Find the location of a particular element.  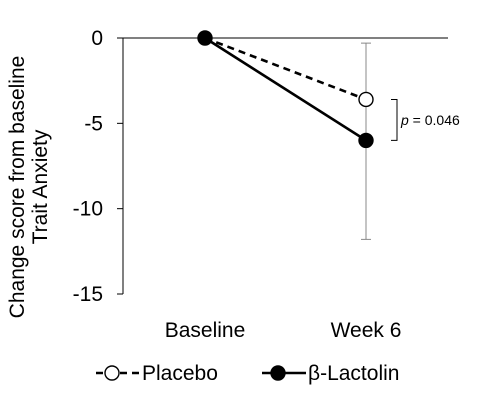

y-tick-label: -5 is located at coordinates (93, 123).